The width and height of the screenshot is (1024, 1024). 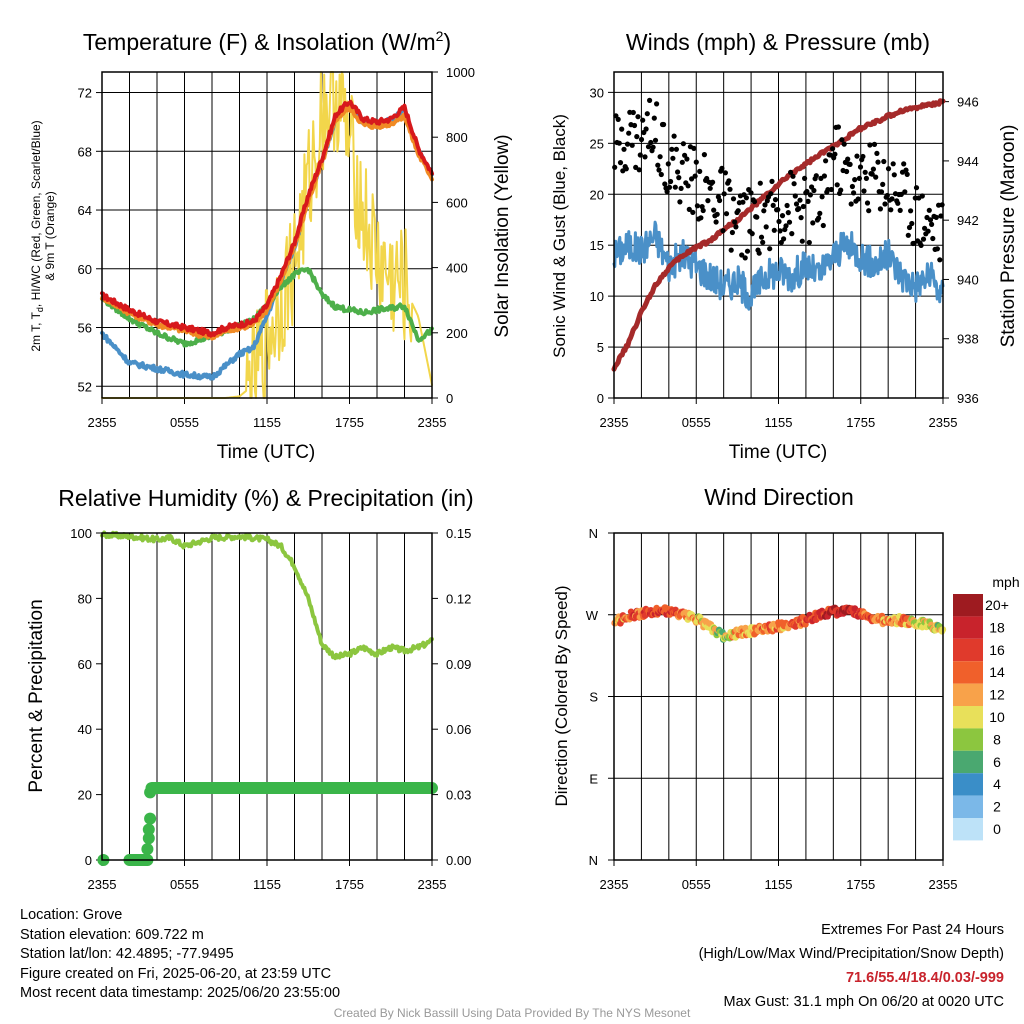 What do you see at coordinates (696, 884) in the screenshot?
I see `direction-xtick-label: 0555` at bounding box center [696, 884].